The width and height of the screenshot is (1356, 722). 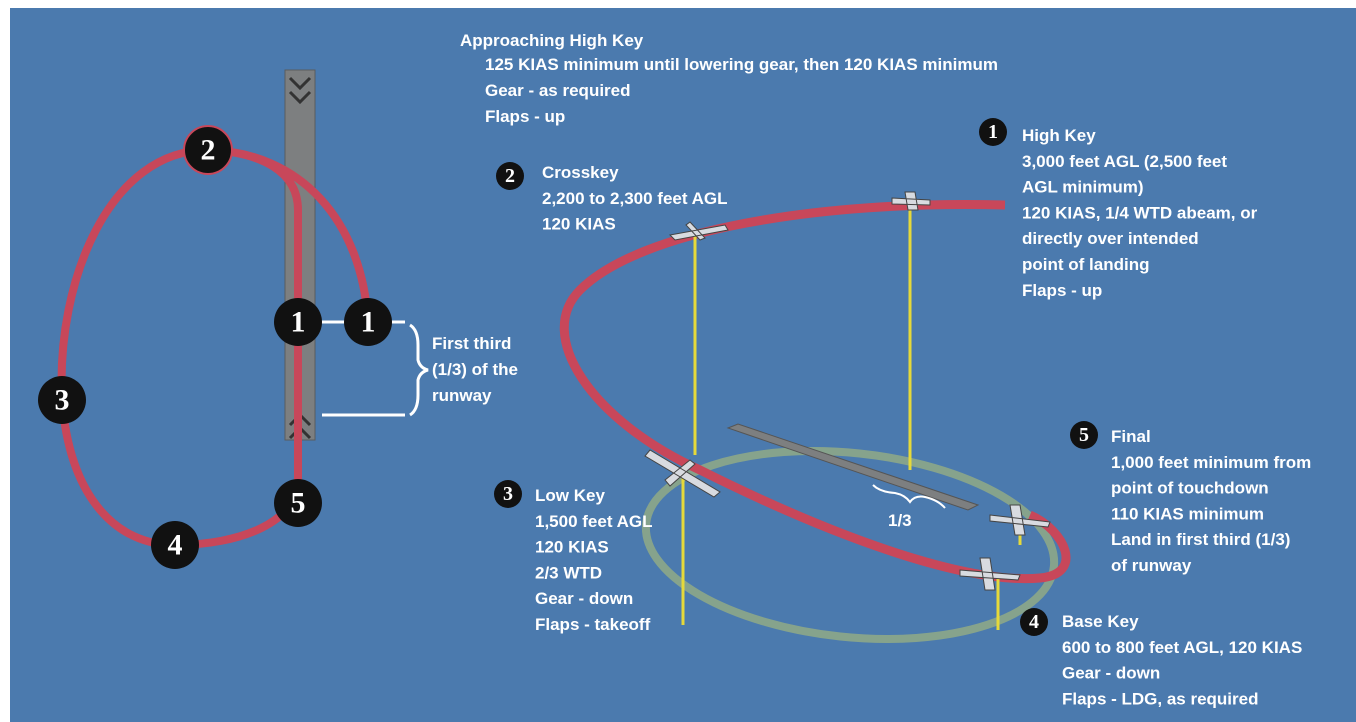 What do you see at coordinates (1085, 264) in the screenshot?
I see `key-line: point of landing` at bounding box center [1085, 264].